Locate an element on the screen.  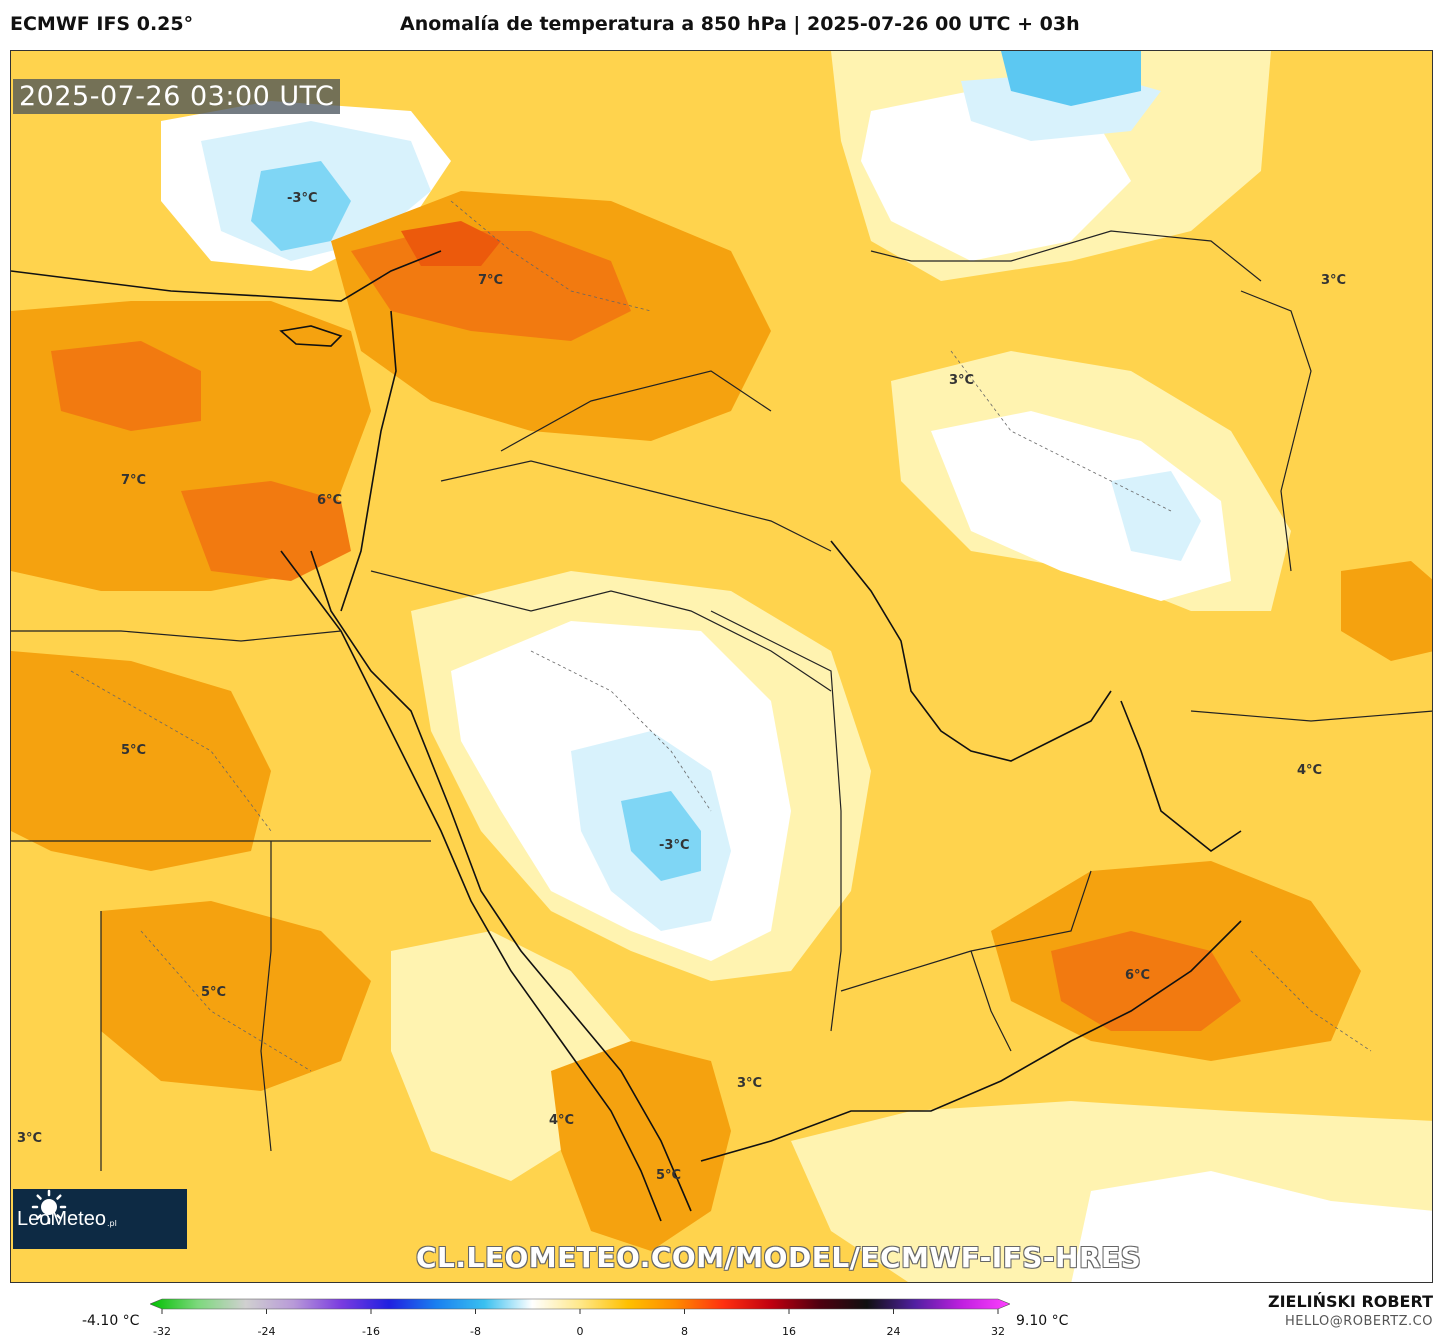
hot-core-red is located at coordinates (451, 243).